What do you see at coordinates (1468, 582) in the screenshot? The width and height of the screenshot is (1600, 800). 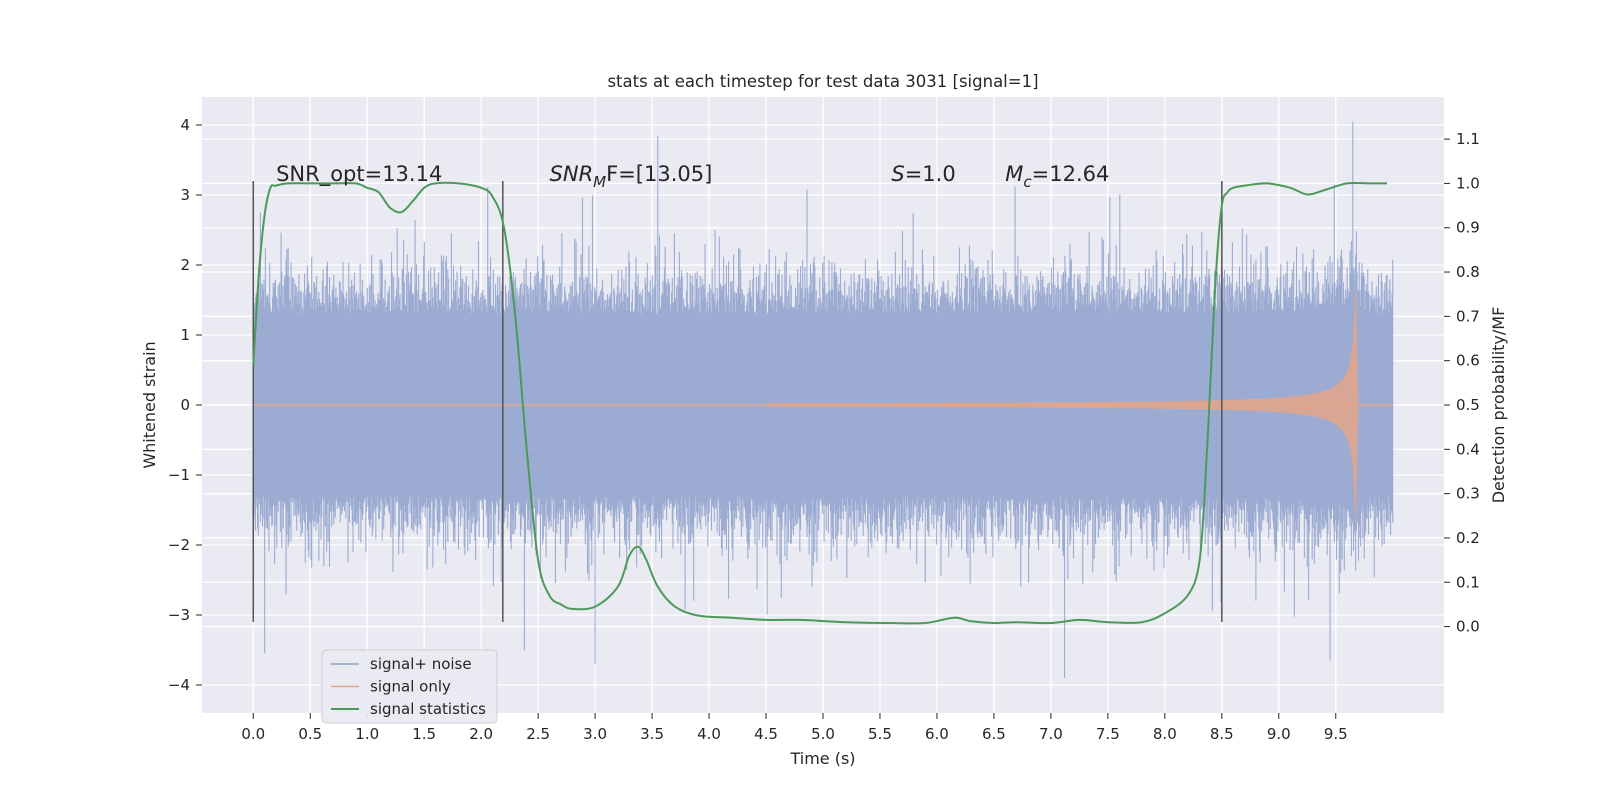 I see `y-right-tick-label: 0.1` at bounding box center [1468, 582].